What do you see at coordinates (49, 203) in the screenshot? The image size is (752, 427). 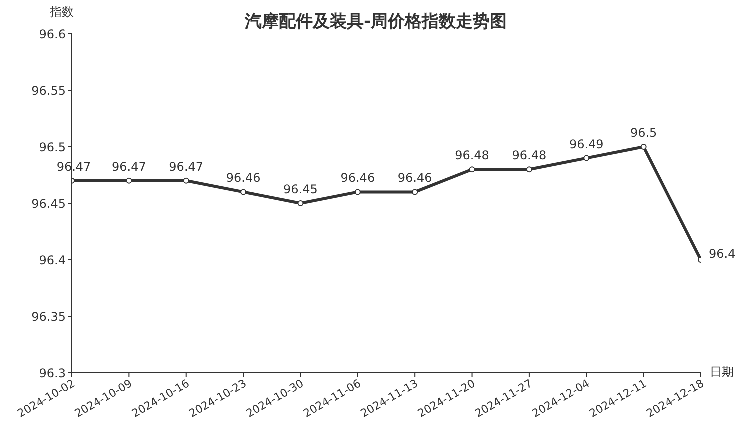 I see `y-tick-label: 96.45` at bounding box center [49, 203].